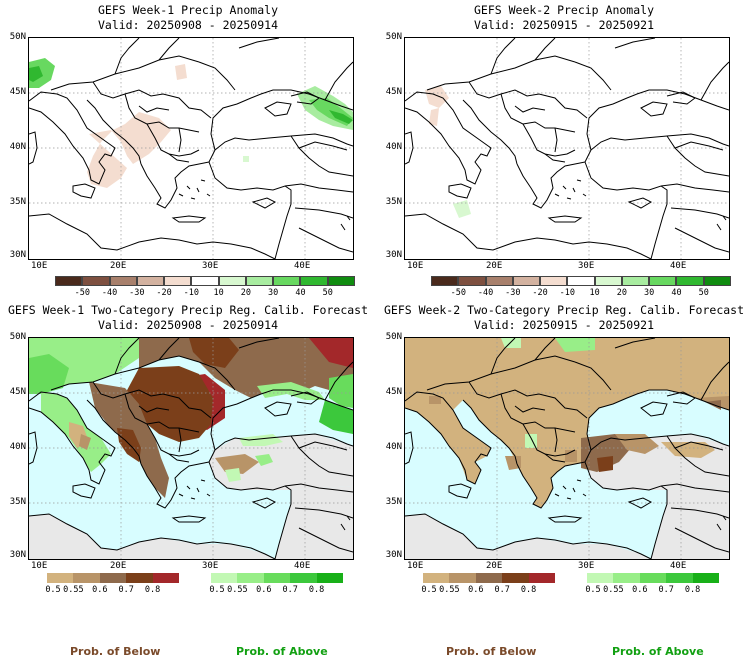  Describe the element at coordinates (563, 25) in the screenshot. I see `panel-subtitle: Valid: 20250915 - 20250921` at that location.